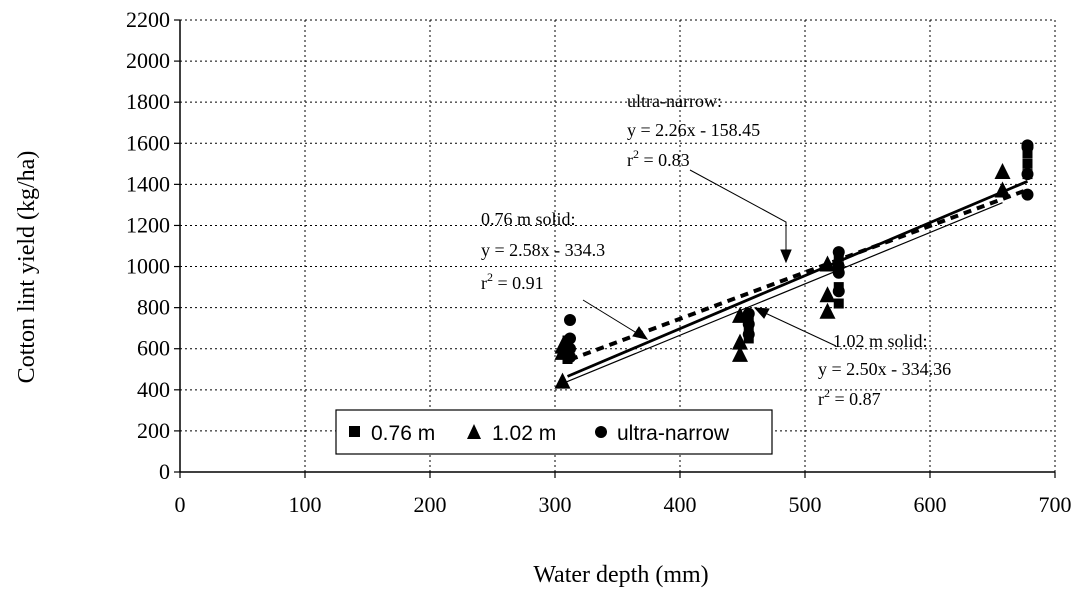  Describe the element at coordinates (148, 224) in the screenshot. I see `y-tick-label: 1200` at that location.